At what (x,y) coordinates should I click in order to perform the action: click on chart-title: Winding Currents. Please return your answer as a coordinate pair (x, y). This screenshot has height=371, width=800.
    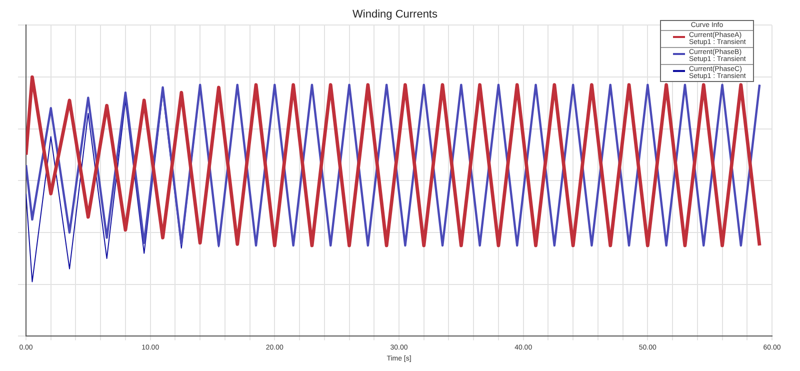
    Looking at the image, I should click on (395, 14).